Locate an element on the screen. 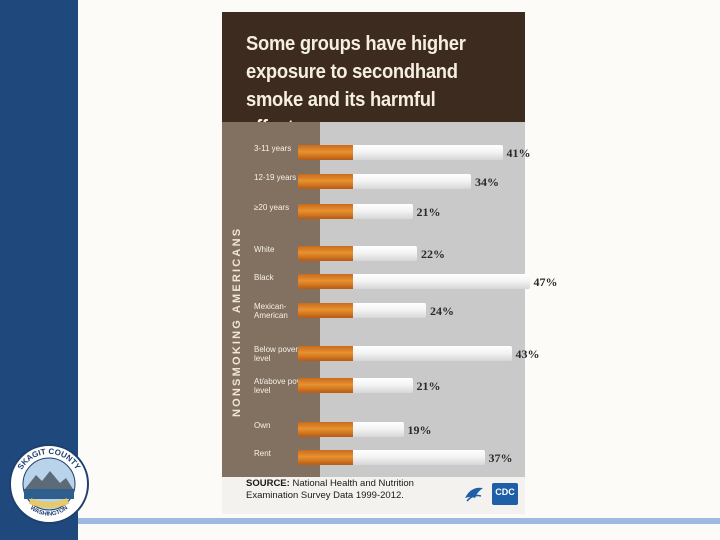  bar-value-label: 22% is located at coordinates (433, 254).